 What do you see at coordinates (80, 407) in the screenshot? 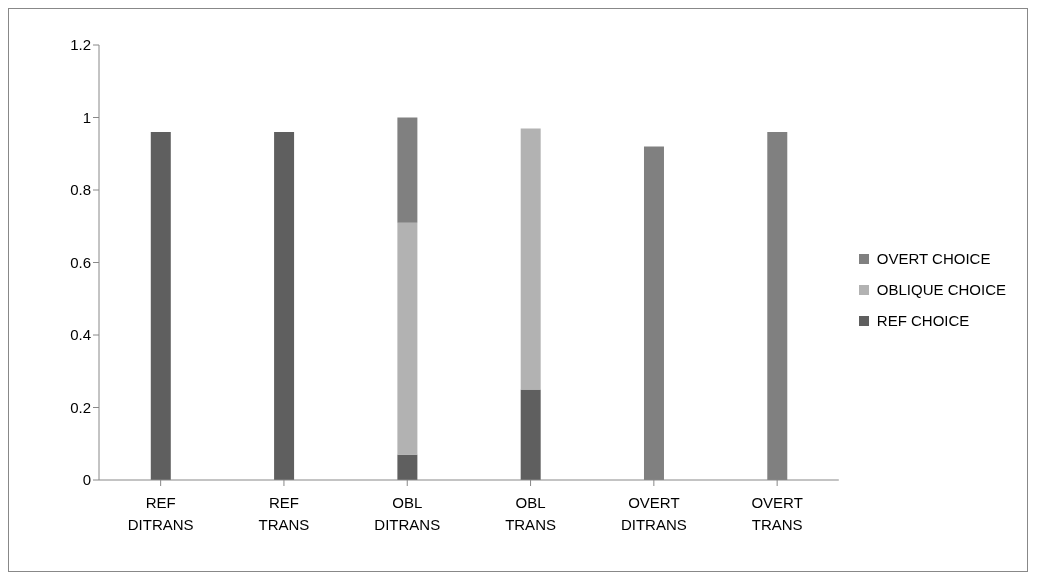
I see `y-tick-label: 0.2` at bounding box center [80, 407].